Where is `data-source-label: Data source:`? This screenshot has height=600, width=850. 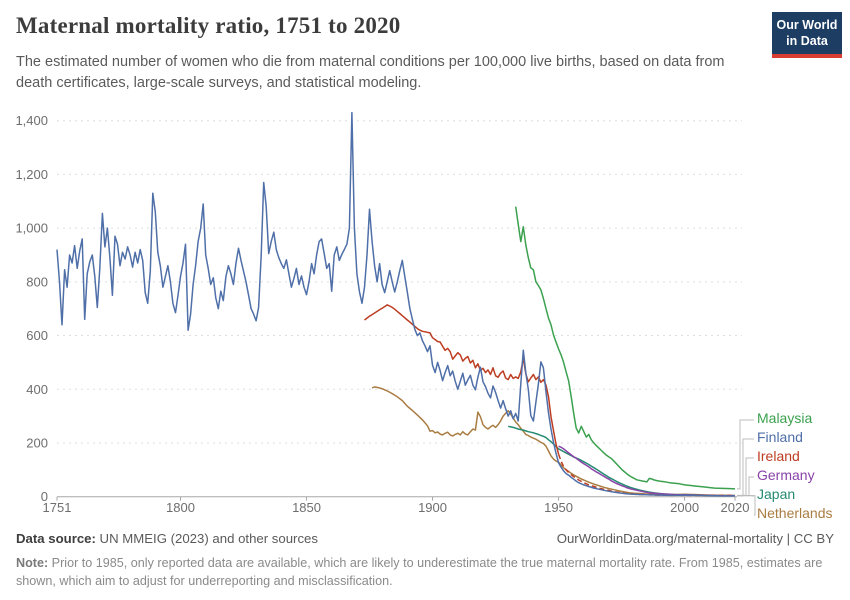
data-source-label: Data source: is located at coordinates (56, 538).